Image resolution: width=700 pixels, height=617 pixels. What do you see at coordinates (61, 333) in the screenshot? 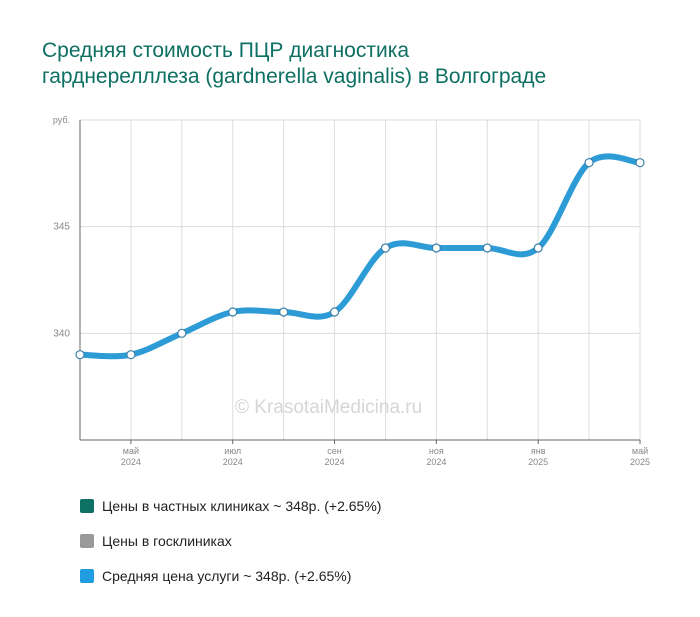
I see `y-tick-label: 340` at bounding box center [61, 333].